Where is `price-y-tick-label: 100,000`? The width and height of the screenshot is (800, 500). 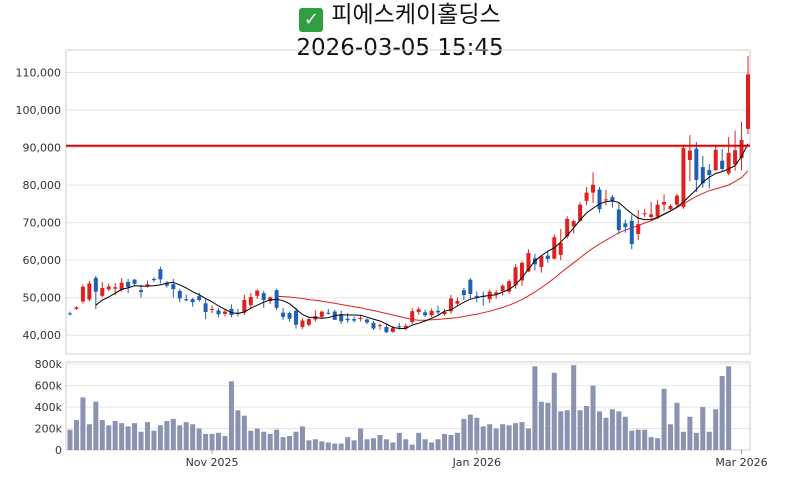 price-y-tick-label: 100,000 is located at coordinates (39, 110).